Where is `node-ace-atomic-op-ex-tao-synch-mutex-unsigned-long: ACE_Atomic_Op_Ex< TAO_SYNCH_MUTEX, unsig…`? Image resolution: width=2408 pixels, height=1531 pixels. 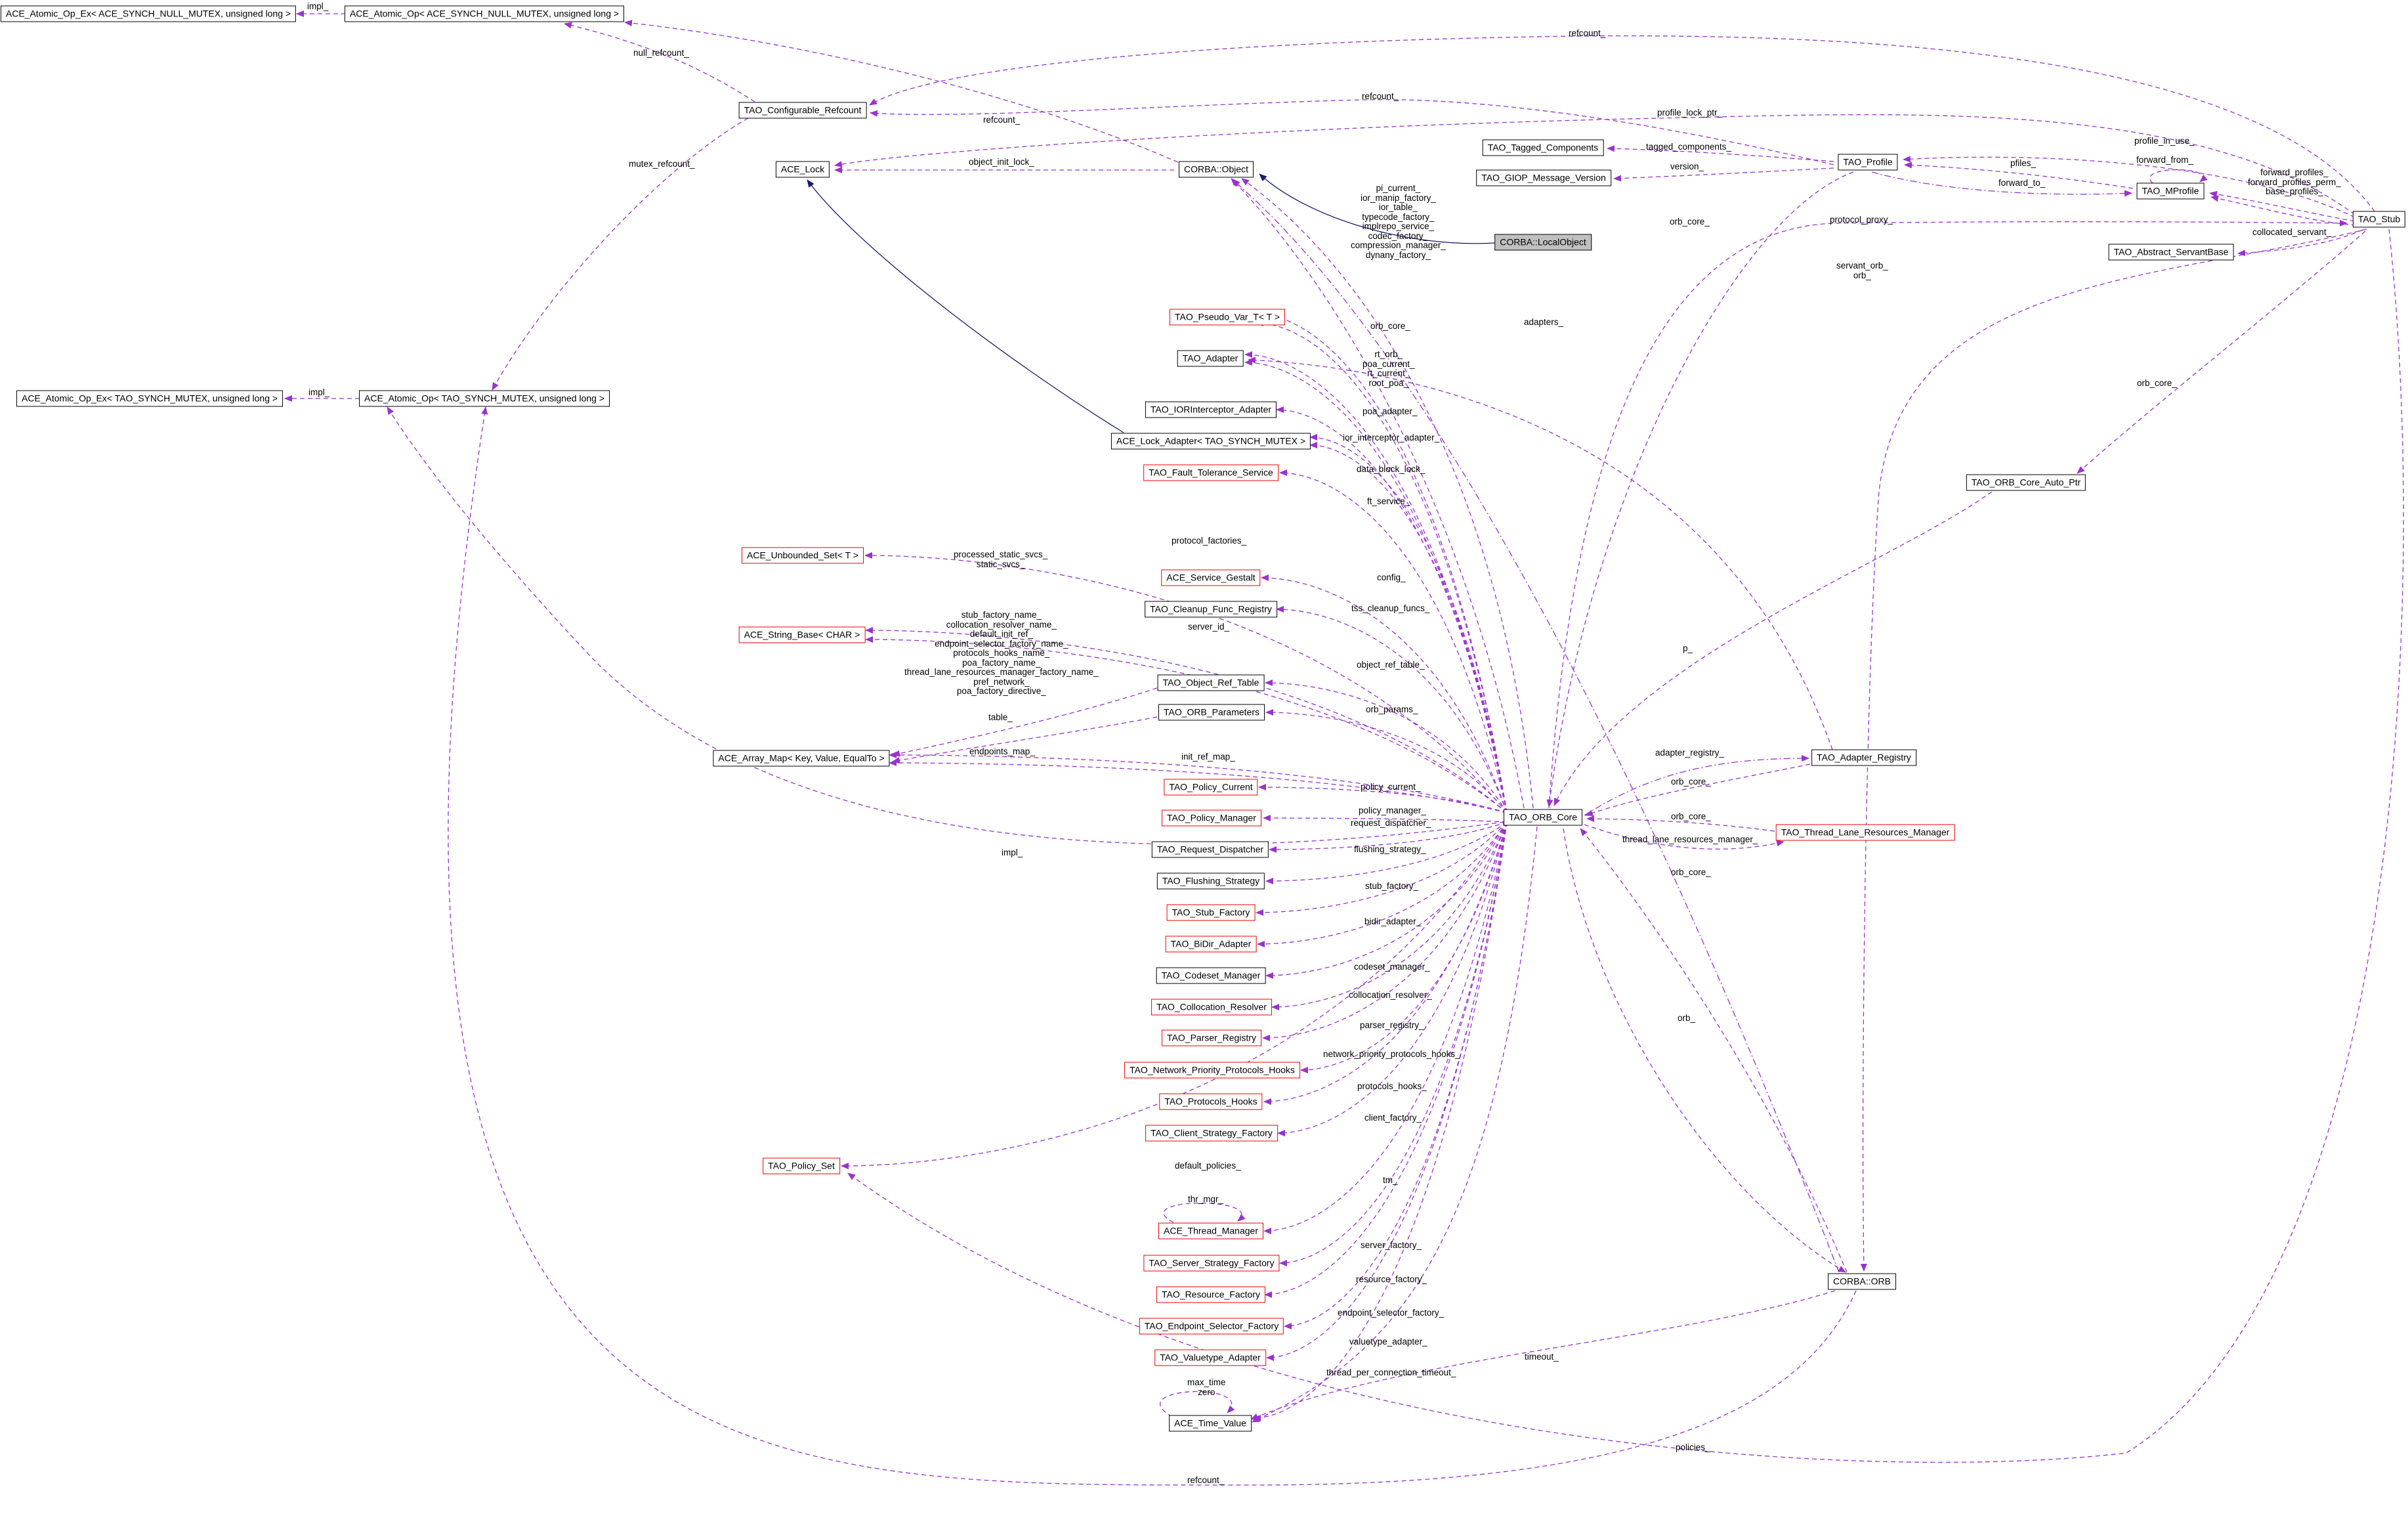 node-ace-atomic-op-ex-tao-synch-mutex-unsigned-long: ACE_Atomic_Op_Ex< TAO_SYNCH_MUTEX, unsig… is located at coordinates (150, 398).